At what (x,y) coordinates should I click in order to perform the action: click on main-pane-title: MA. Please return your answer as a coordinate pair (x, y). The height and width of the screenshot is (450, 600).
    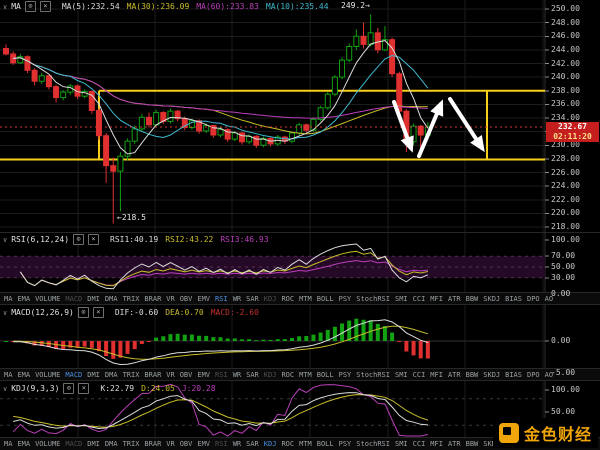
    Looking at the image, I should click on (16, 6).